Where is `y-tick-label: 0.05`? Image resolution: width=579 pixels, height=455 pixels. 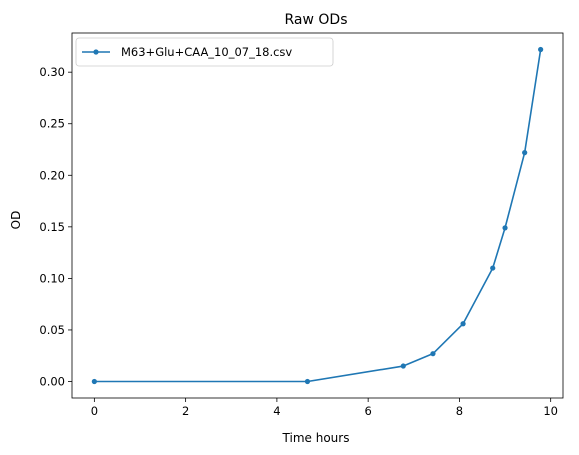
y-tick-label: 0.05 is located at coordinates (52, 330).